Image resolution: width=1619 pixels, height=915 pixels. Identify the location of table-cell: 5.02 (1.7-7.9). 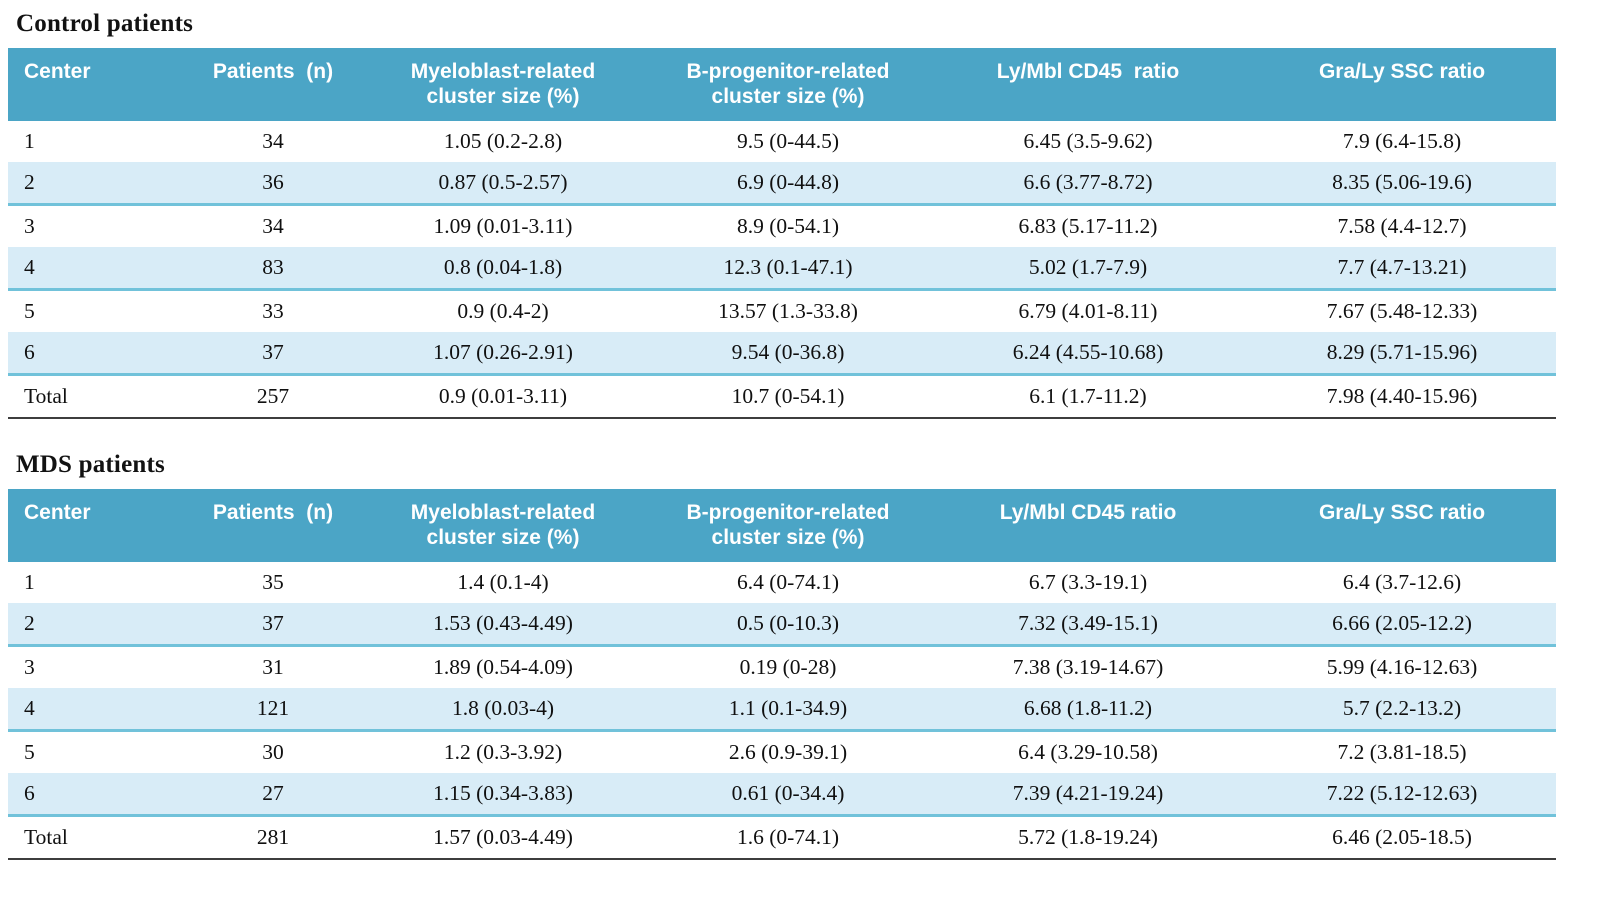
(1088, 269).